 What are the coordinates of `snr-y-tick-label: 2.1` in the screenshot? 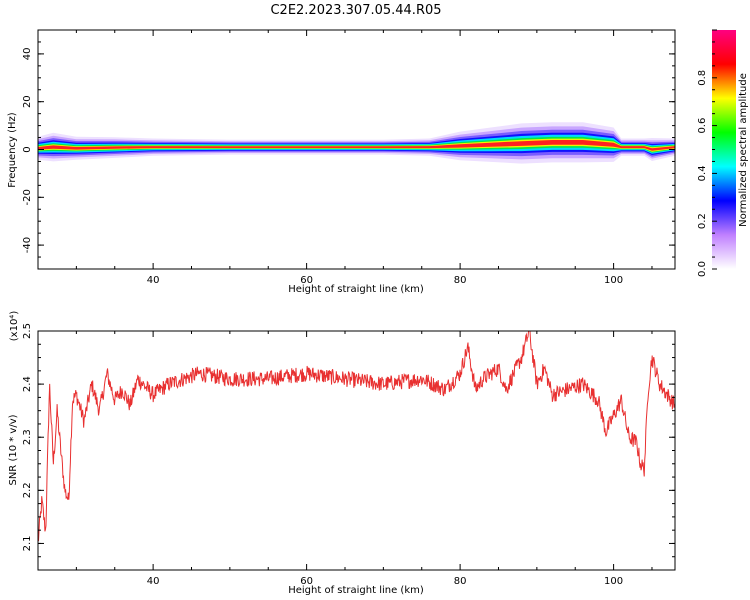 It's located at (27, 543).